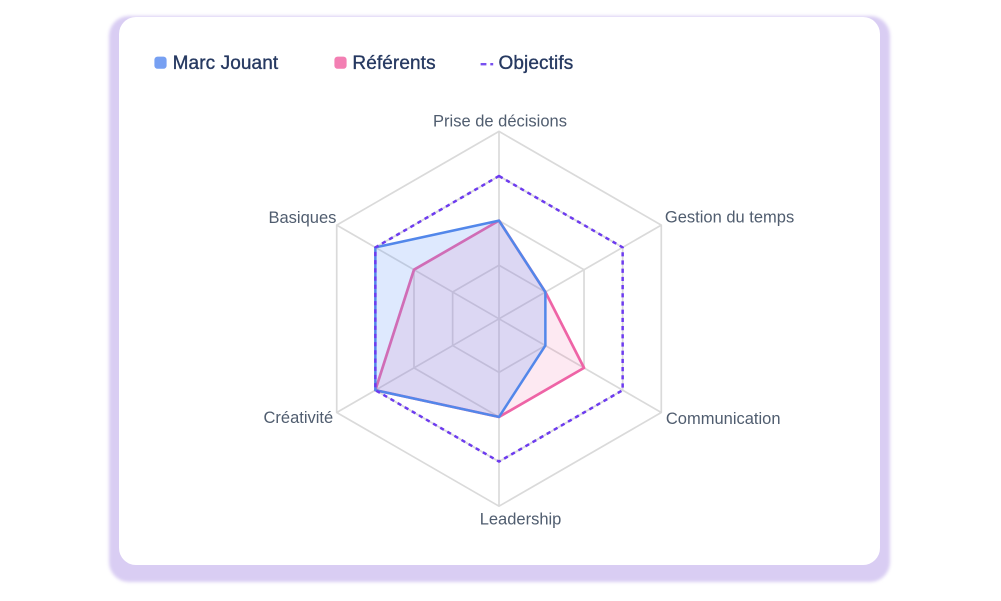 This screenshot has width=1001, height=601. What do you see at coordinates (393, 63) in the screenshot?
I see `svg-text: Référents` at bounding box center [393, 63].